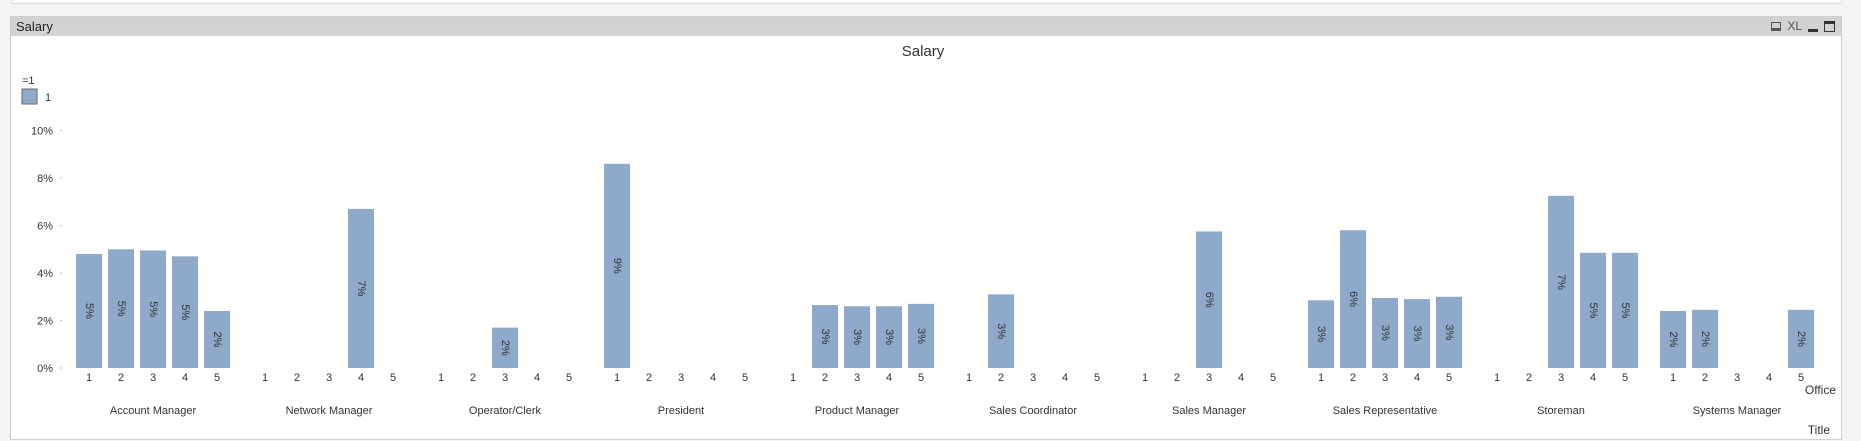  Describe the element at coordinates (45, 322) in the screenshot. I see `y-tick-label: 2%` at that location.